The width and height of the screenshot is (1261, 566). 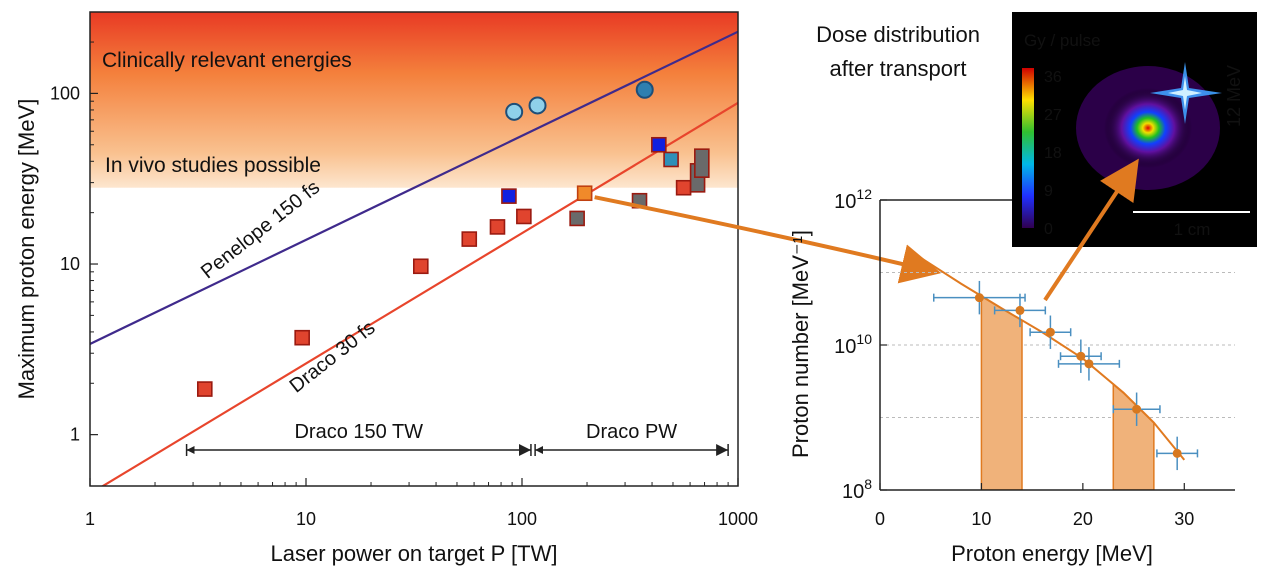 I want to click on range-label: Draco 150 TW, so click(x=358, y=432).